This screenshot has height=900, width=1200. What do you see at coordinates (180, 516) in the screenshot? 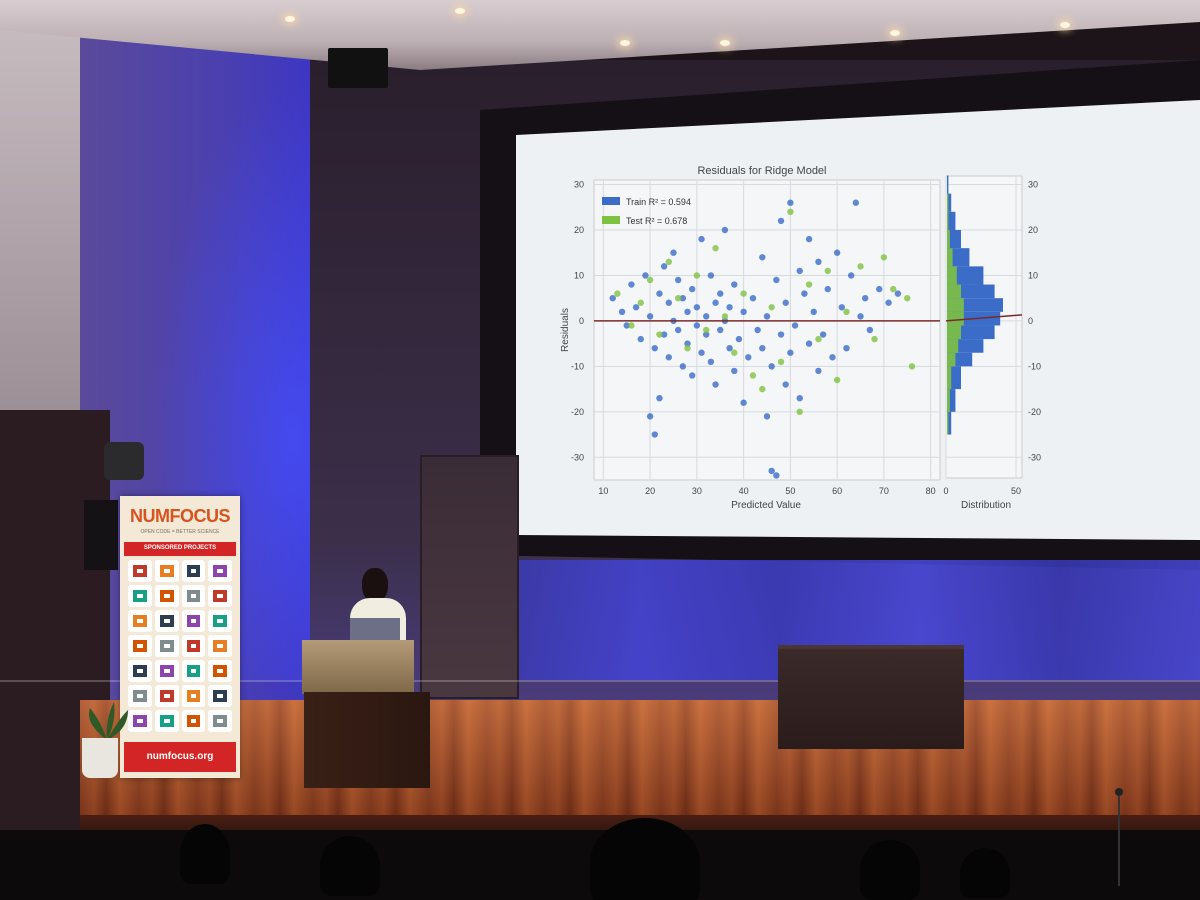
I see `numfocus-logo: NUMFOCUS` at bounding box center [180, 516].